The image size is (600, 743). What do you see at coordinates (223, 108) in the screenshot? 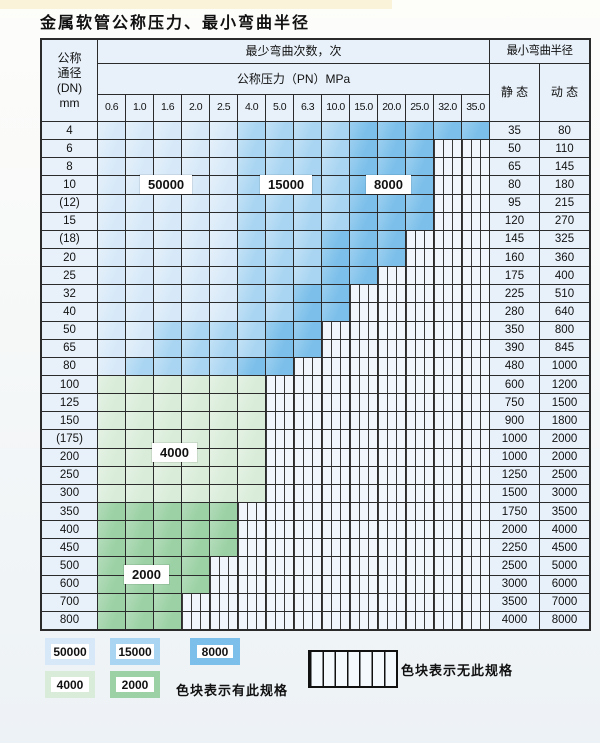
I see `header-pressure-value: 2.5` at bounding box center [223, 108].